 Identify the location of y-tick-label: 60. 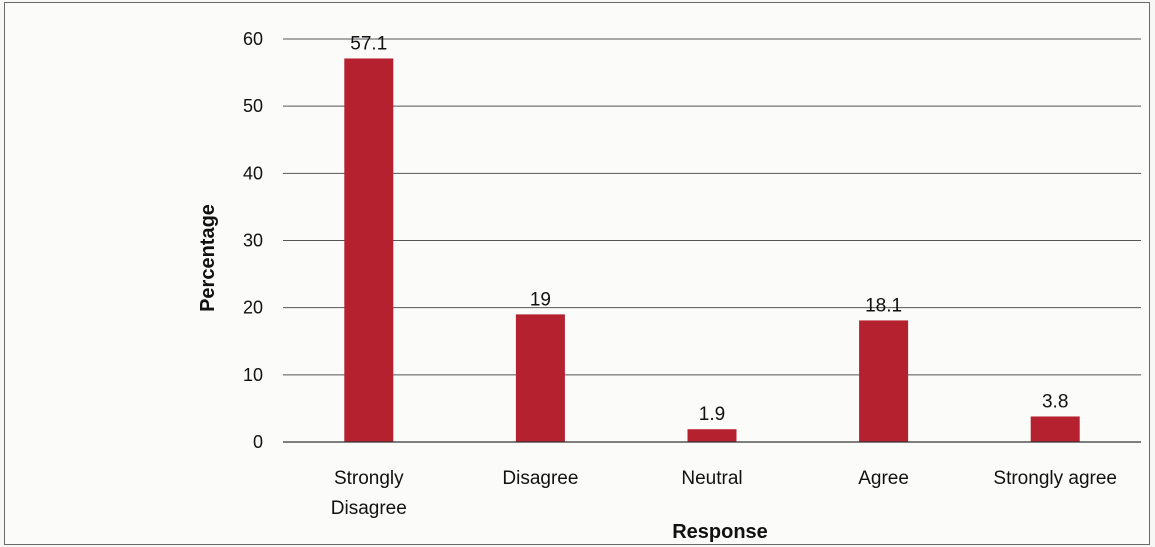
(253, 39).